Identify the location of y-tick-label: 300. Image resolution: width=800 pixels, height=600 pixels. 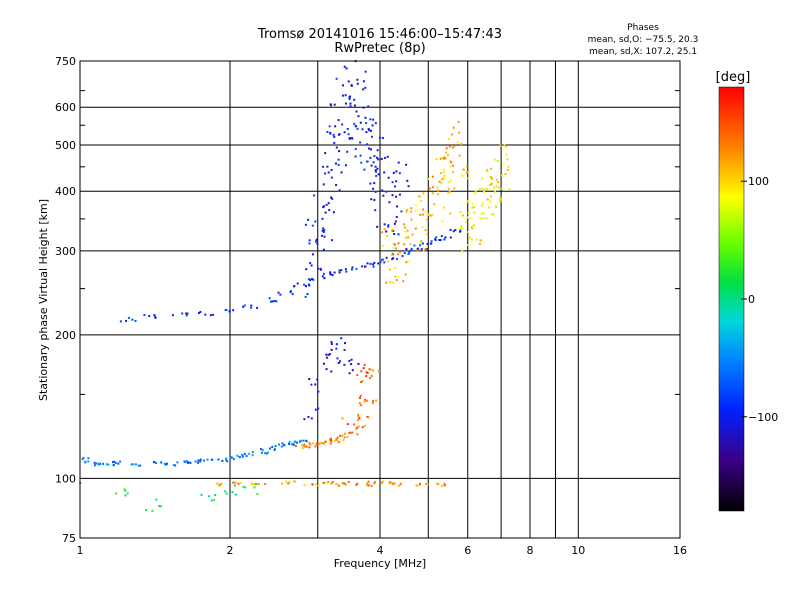
(65, 251).